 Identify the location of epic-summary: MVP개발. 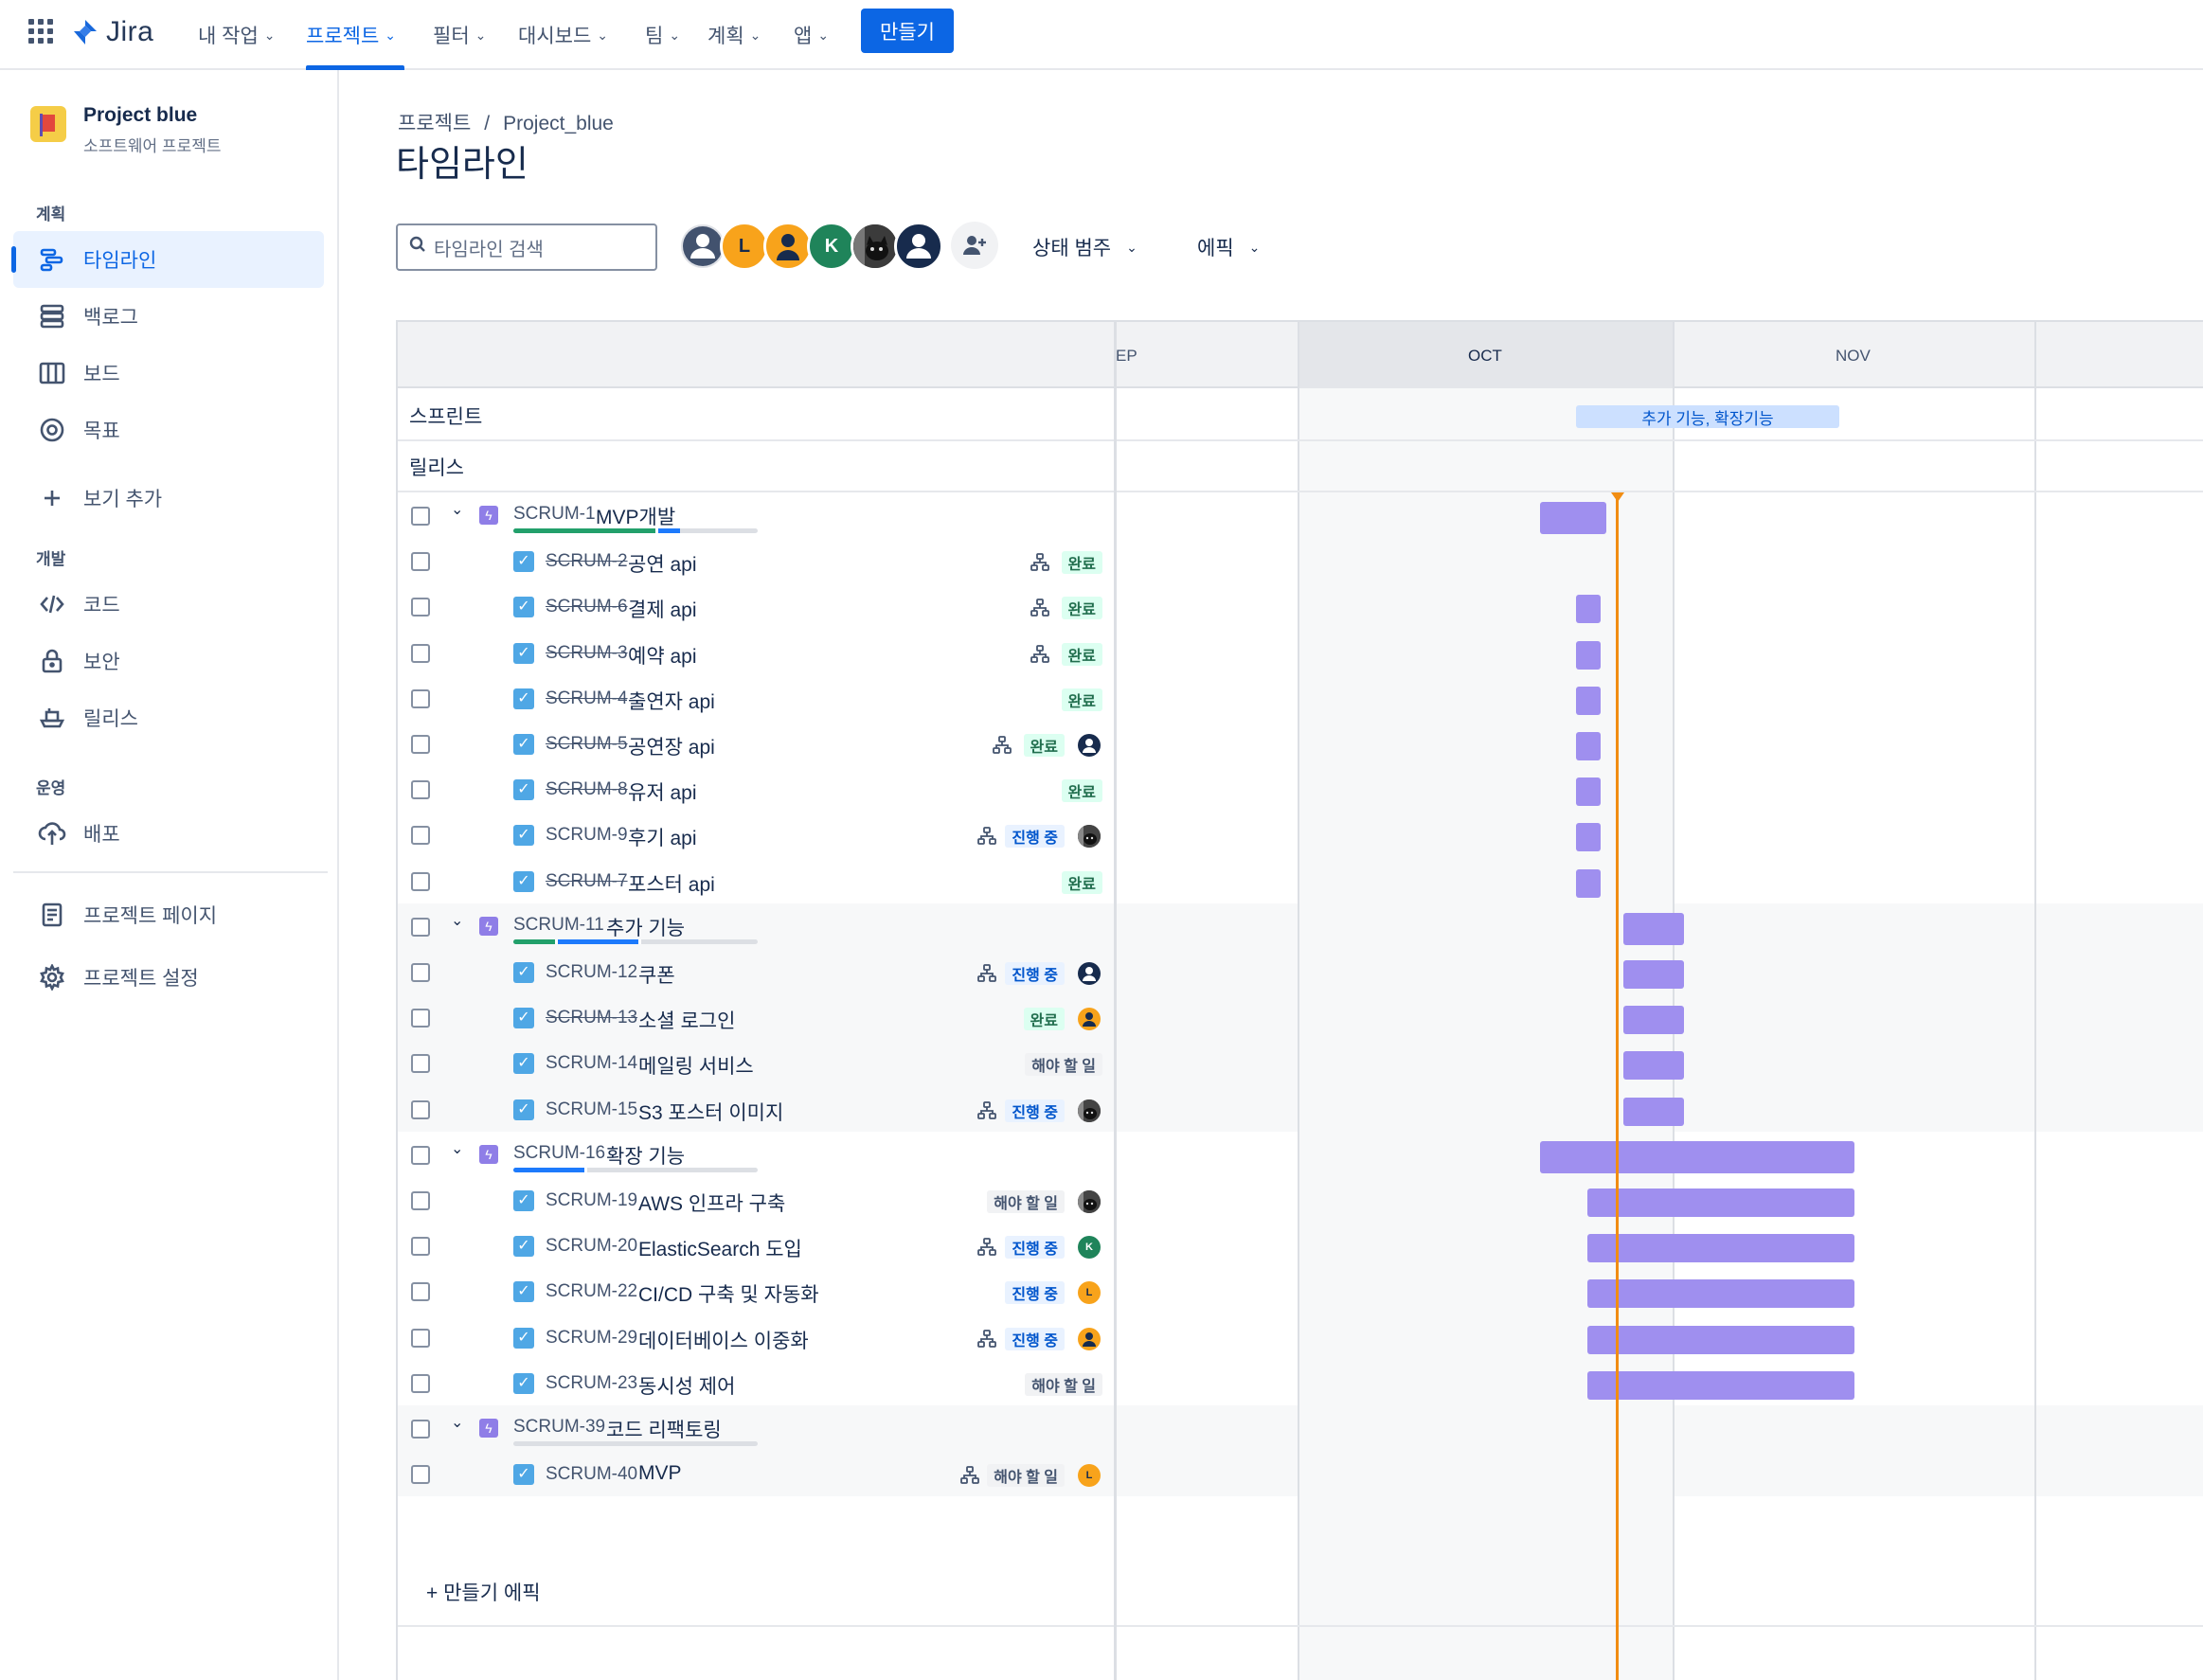
(636, 517).